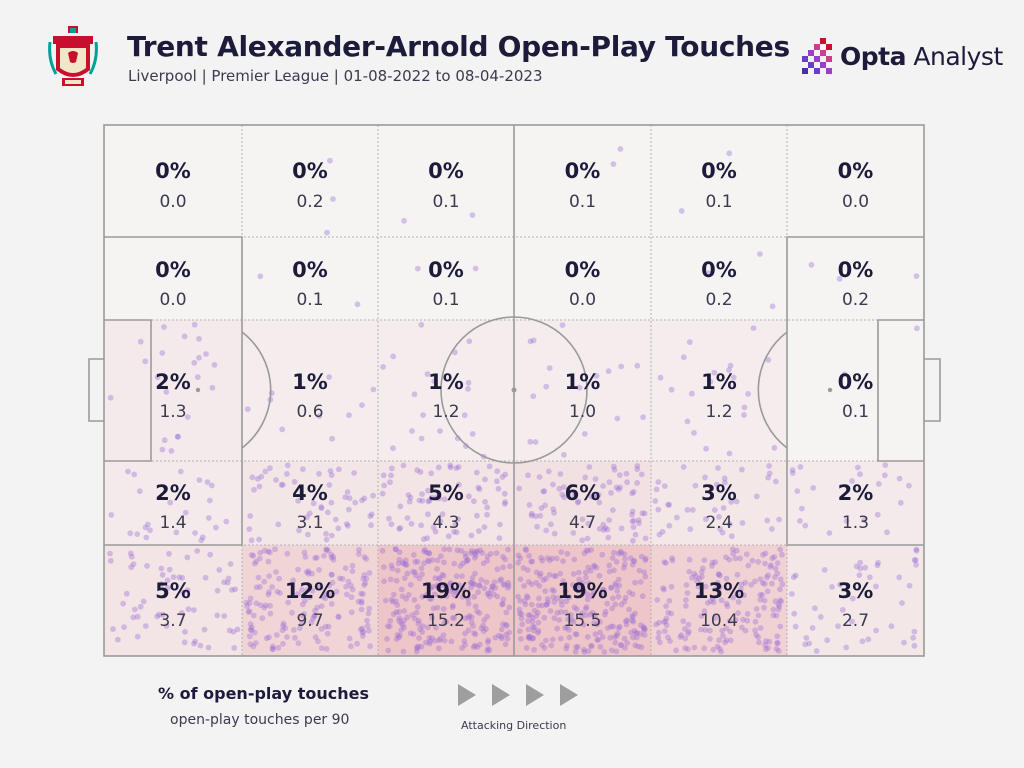 The height and width of the screenshot is (768, 1024). What do you see at coordinates (445, 412) in the screenshot?
I see `zone-per90-label: 1.2` at bounding box center [445, 412].